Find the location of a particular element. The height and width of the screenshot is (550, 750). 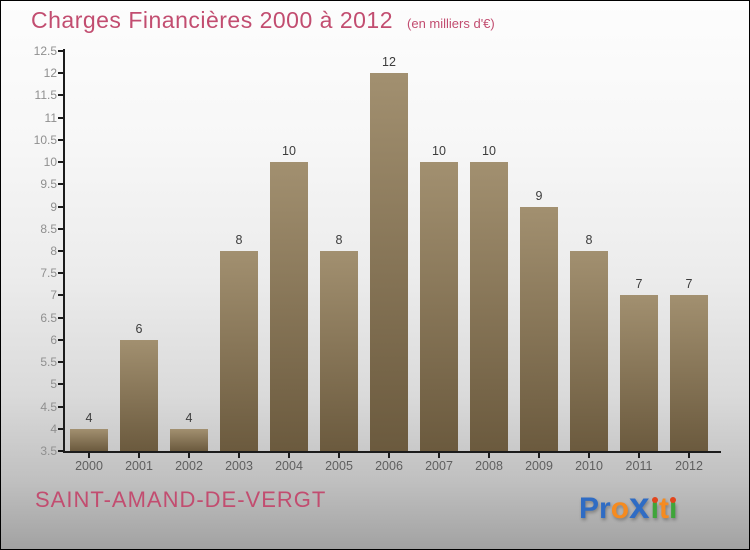

x-axis-category-label: 2008 is located at coordinates (489, 466).